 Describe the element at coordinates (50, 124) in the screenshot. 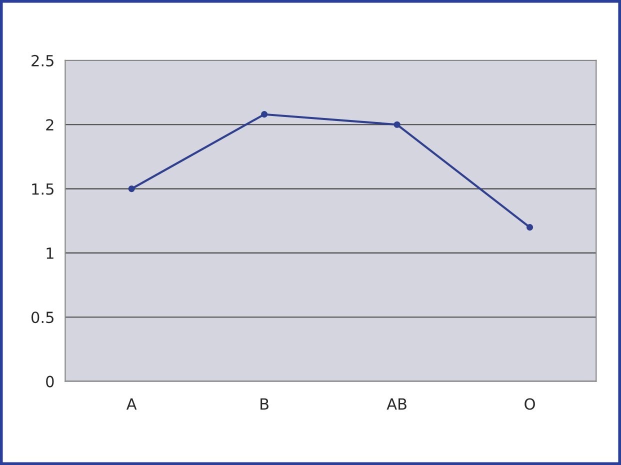

I see `y-tick-label: 2` at that location.